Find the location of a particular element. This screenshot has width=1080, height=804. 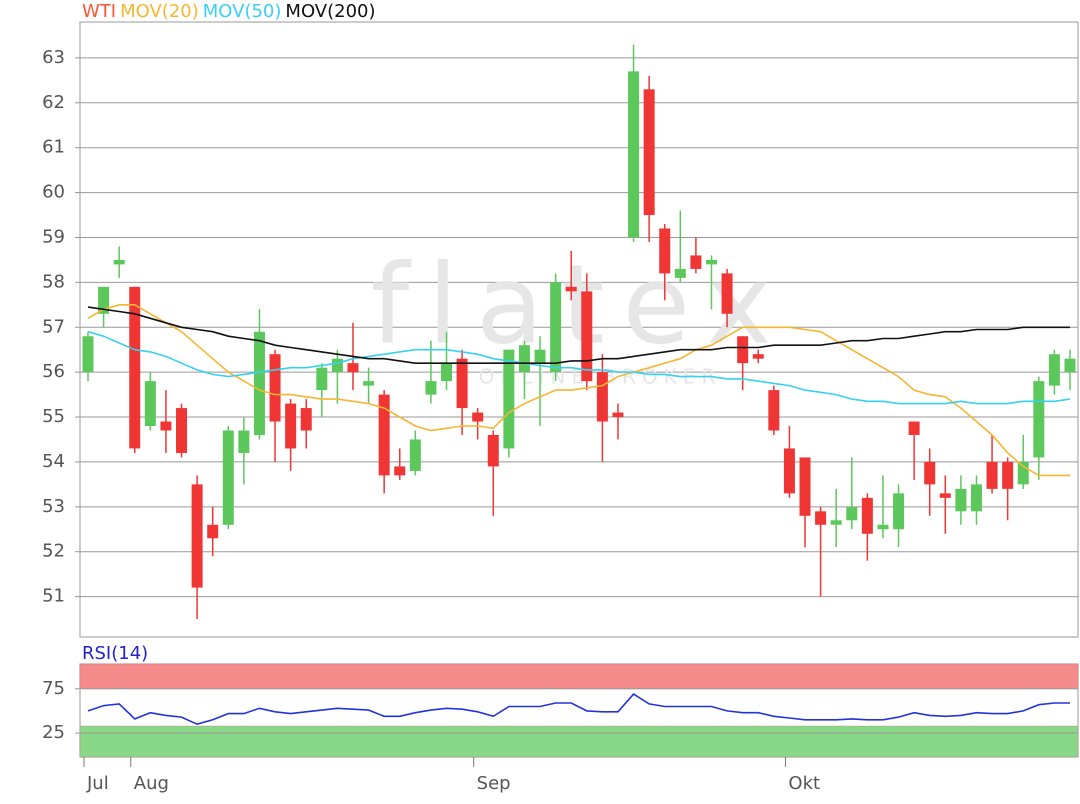

y-tick-label: 63 is located at coordinates (53, 57).